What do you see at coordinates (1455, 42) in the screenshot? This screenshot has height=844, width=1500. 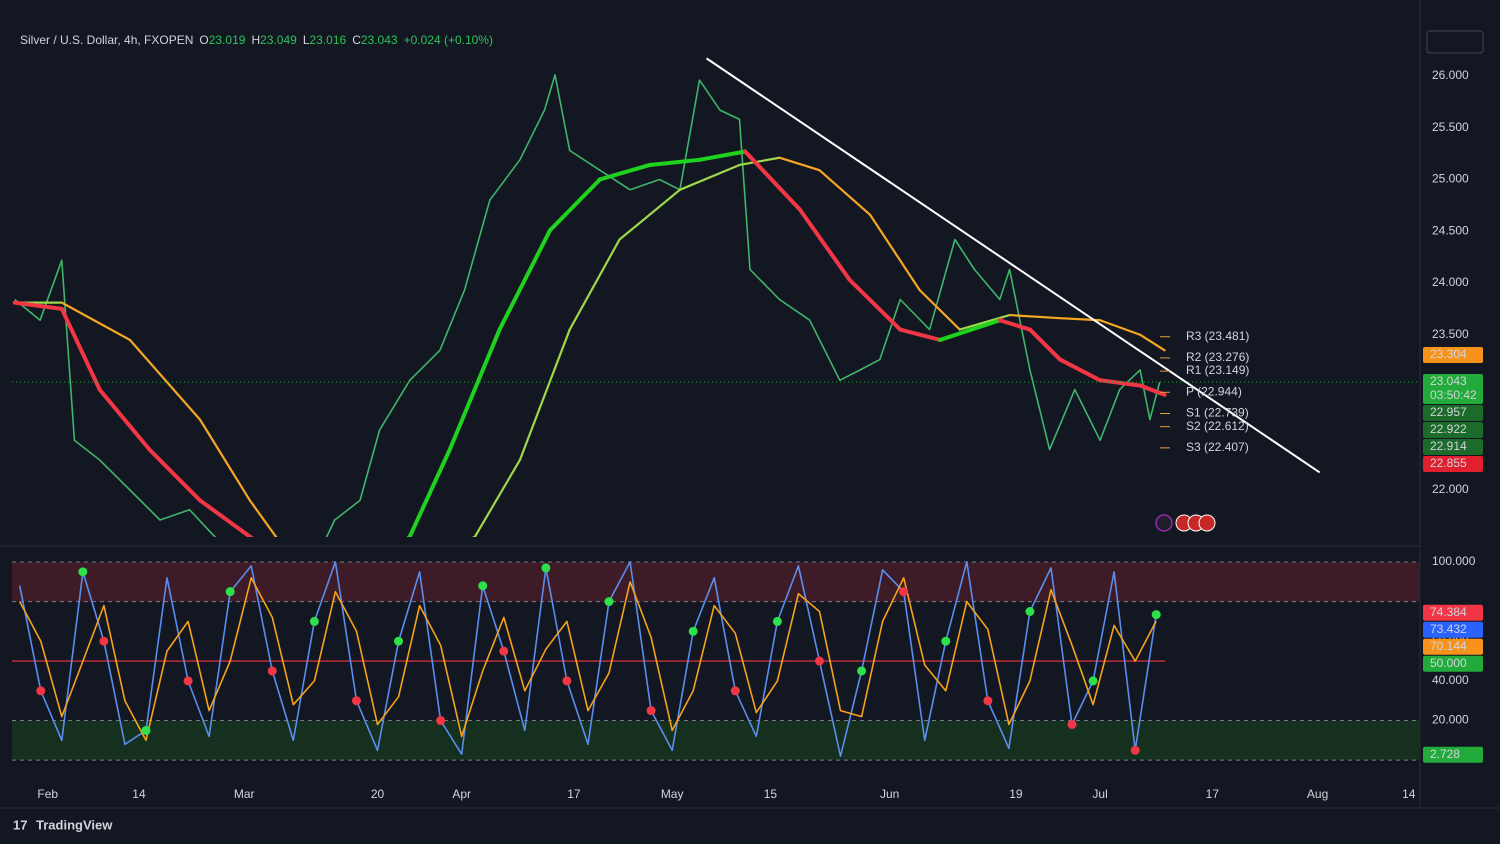 I see `currency-box` at bounding box center [1455, 42].